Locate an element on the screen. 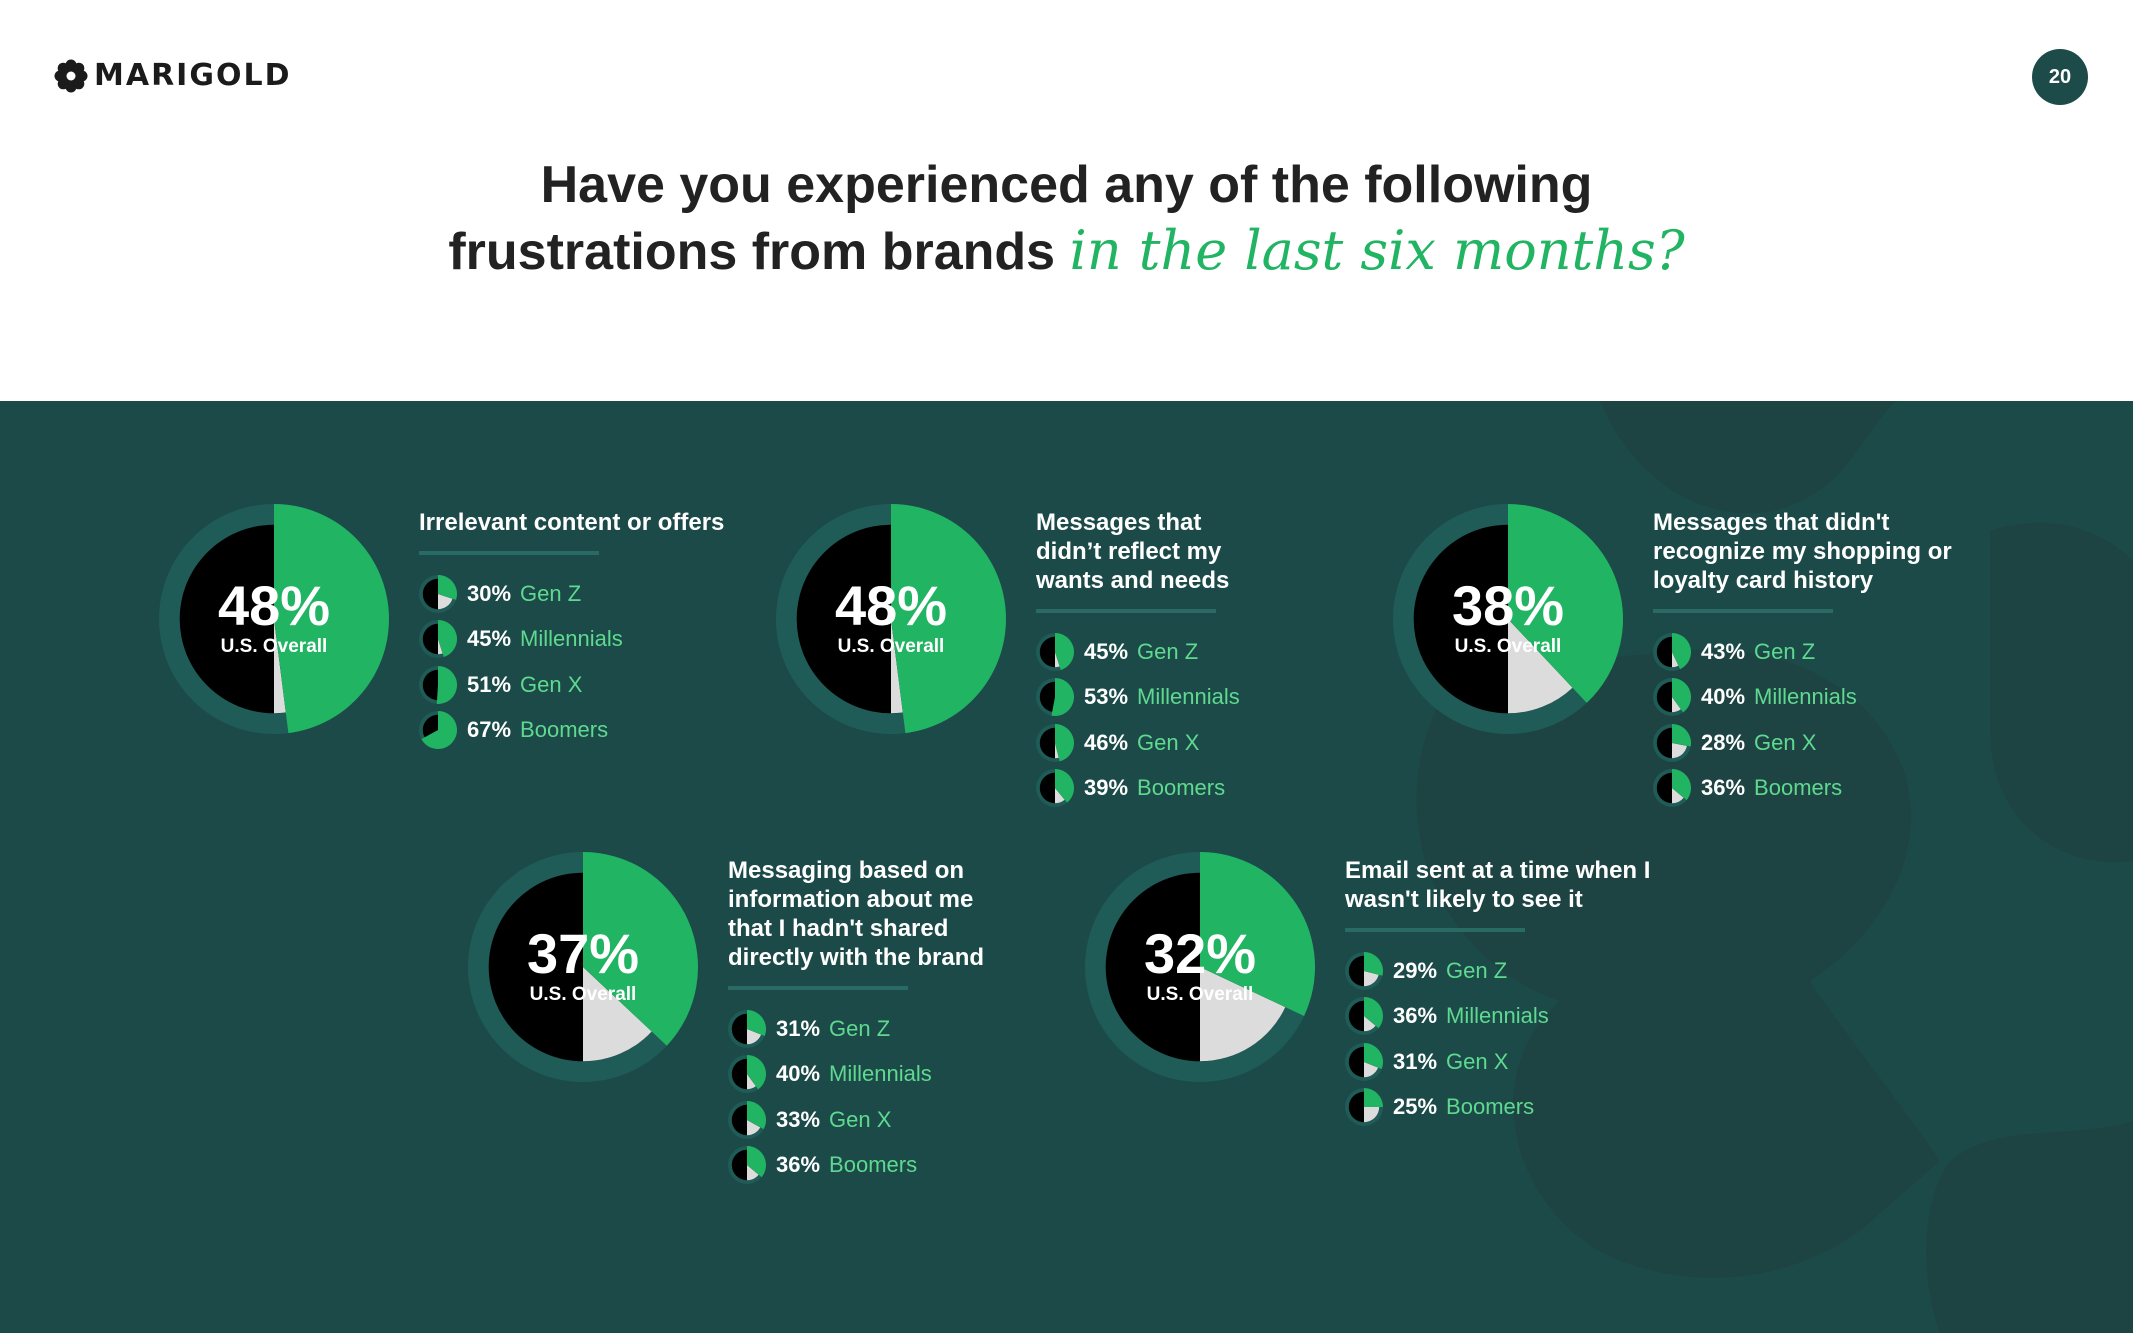 The height and width of the screenshot is (1333, 2133). generation-percent: 40% is located at coordinates (798, 1074).